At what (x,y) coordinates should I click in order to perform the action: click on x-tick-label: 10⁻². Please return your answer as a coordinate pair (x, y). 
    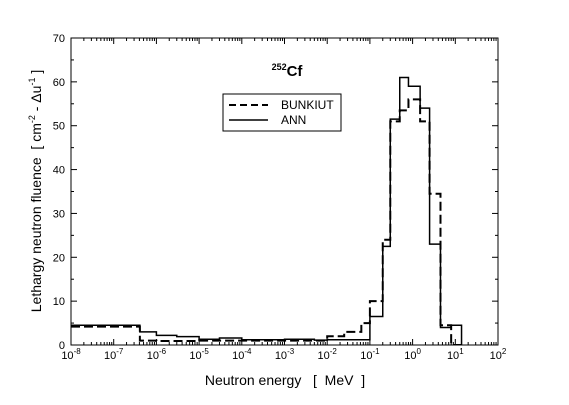
    Looking at the image, I should click on (328, 354).